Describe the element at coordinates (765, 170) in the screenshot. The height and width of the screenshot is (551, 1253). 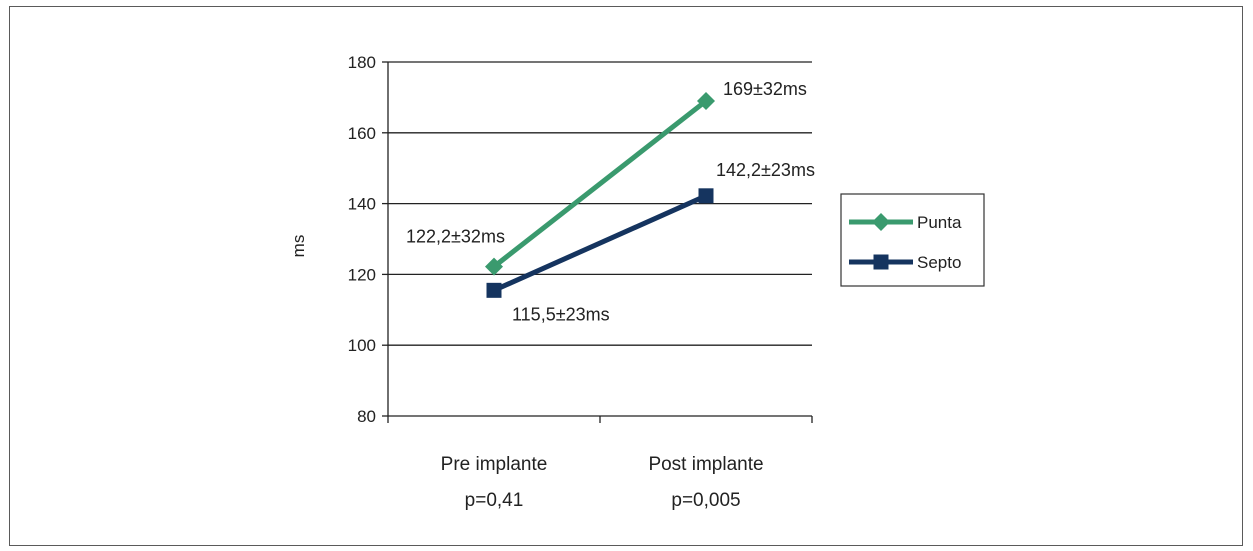
I see `data-label: 142,2±23ms` at that location.